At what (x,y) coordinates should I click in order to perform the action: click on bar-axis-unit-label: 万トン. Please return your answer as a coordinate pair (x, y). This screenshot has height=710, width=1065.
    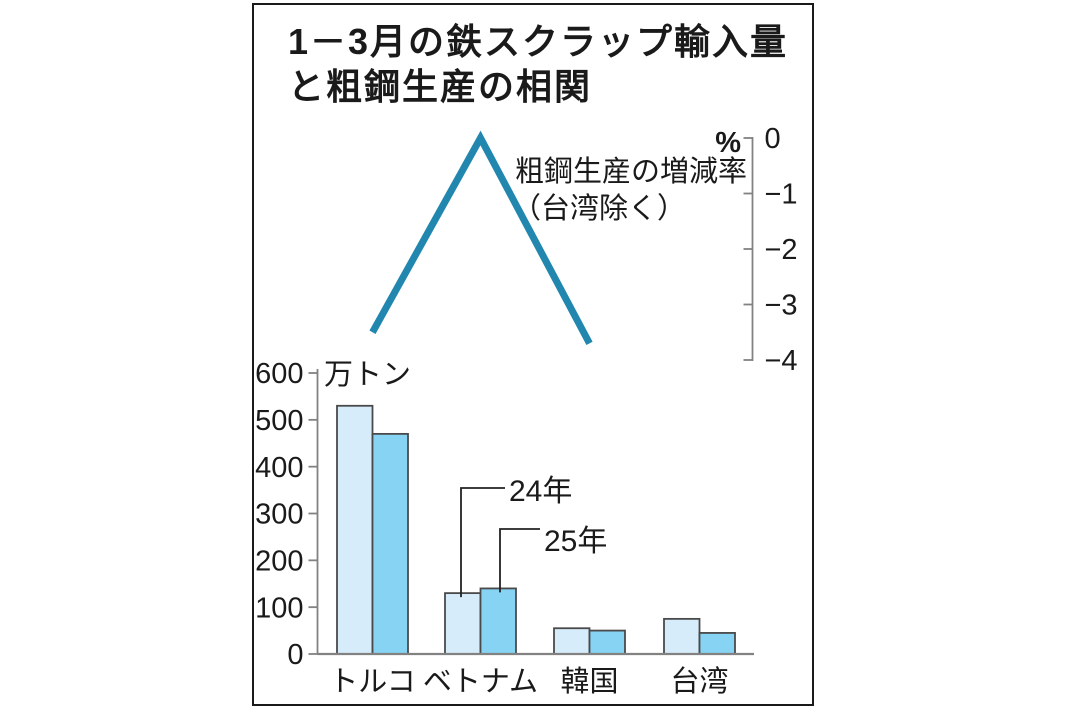
    Looking at the image, I should click on (367, 375).